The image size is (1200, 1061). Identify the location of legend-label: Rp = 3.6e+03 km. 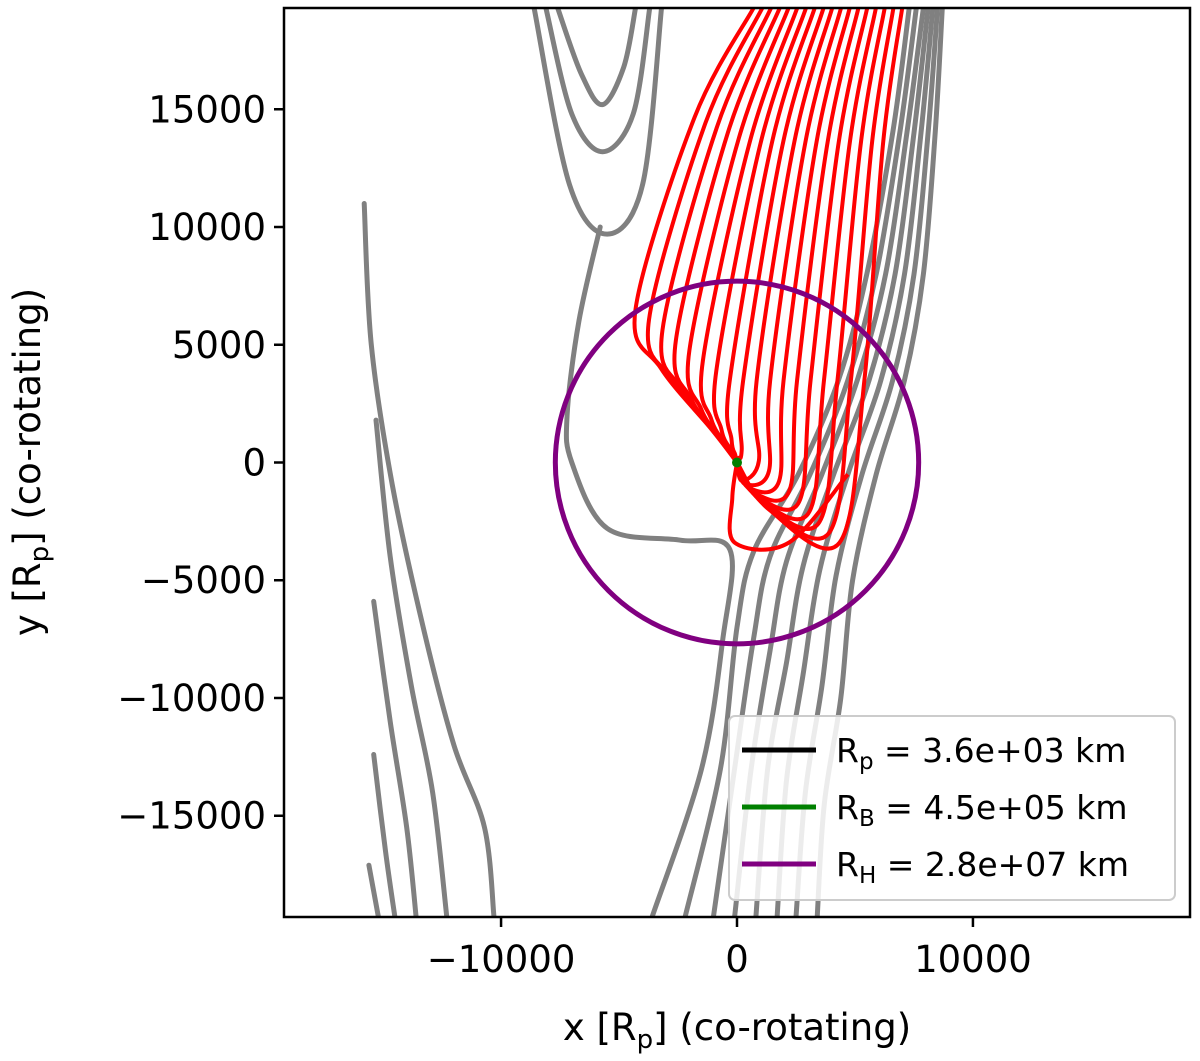
(981, 753).